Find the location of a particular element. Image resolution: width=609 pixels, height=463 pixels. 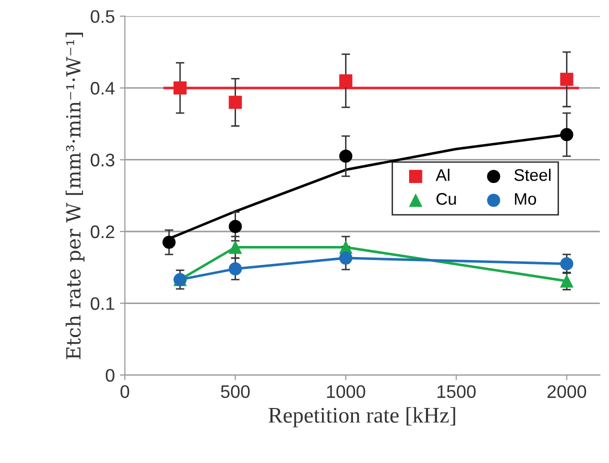

y-tick-label: 0 is located at coordinates (110, 375).